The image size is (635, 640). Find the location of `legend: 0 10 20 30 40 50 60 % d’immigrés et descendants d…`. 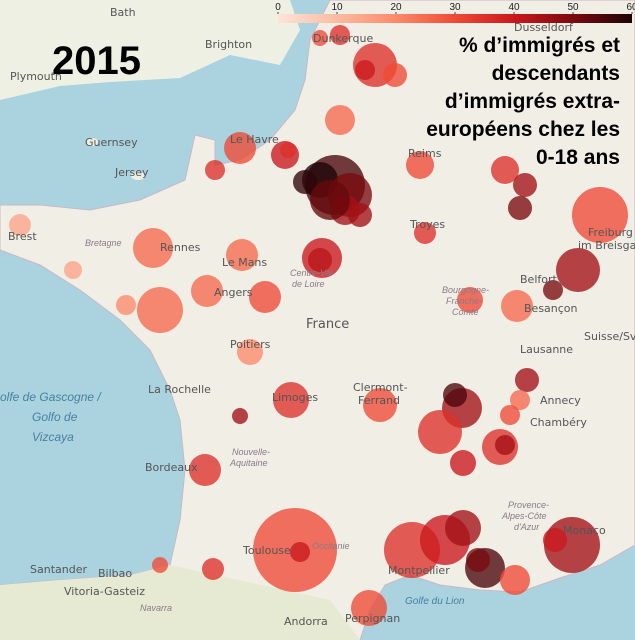

legend: 0 10 20 30 40 50 60 % d’immigrés et descendants d… is located at coordinates (455, 85).